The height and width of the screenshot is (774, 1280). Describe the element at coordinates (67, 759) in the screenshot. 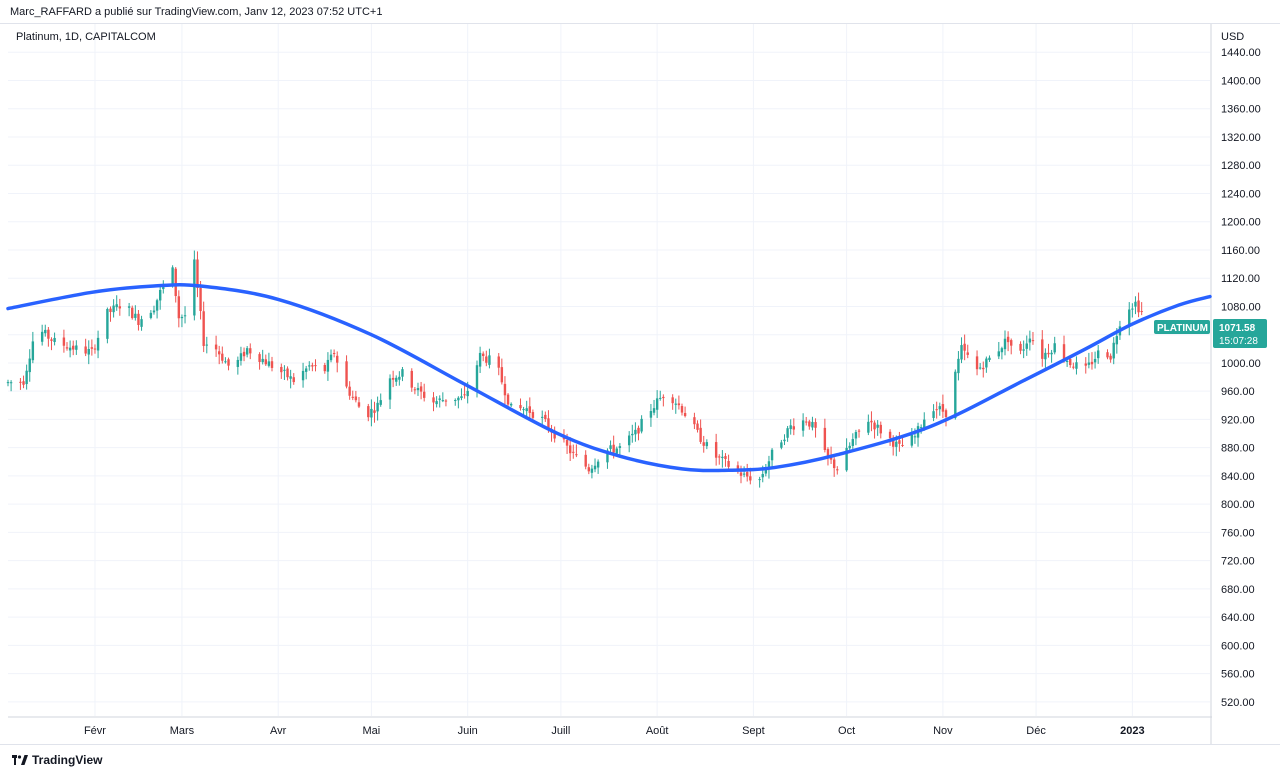

I see `footer-brand: TradingView` at that location.